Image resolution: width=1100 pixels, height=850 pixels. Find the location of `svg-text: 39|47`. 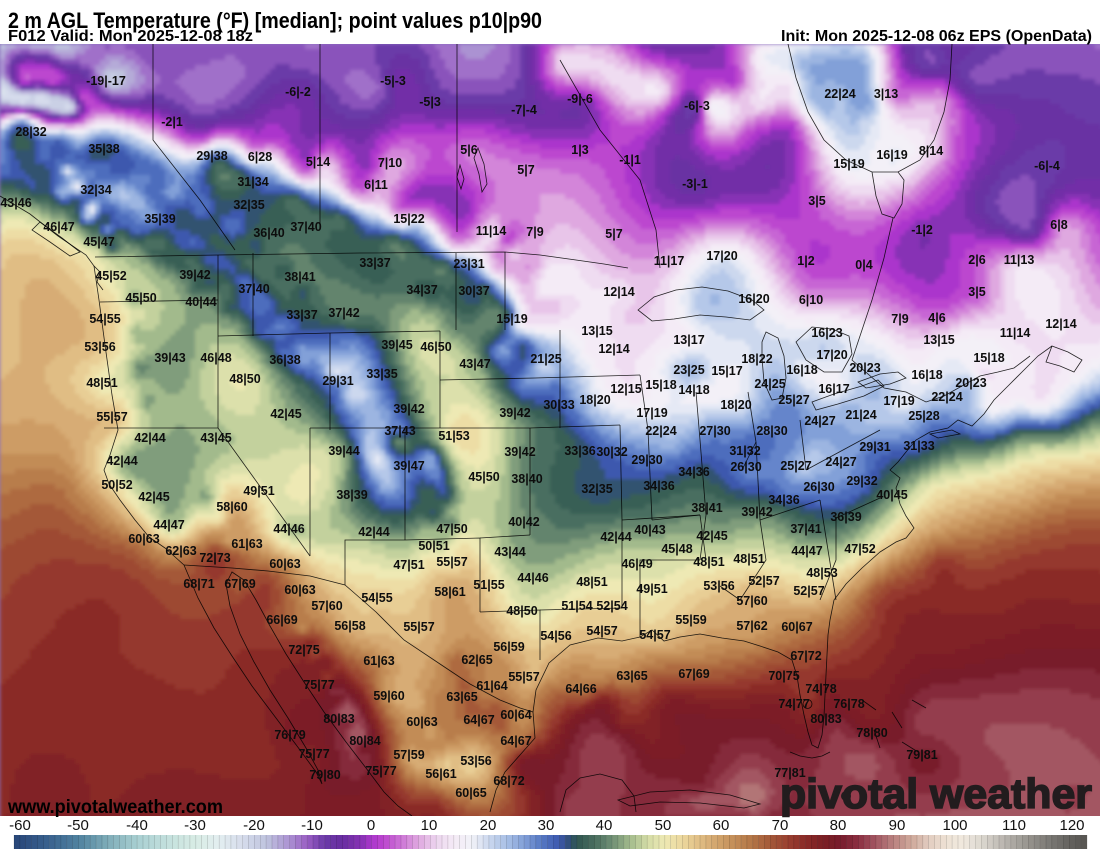

svg-text: 39|47 is located at coordinates (408, 466).